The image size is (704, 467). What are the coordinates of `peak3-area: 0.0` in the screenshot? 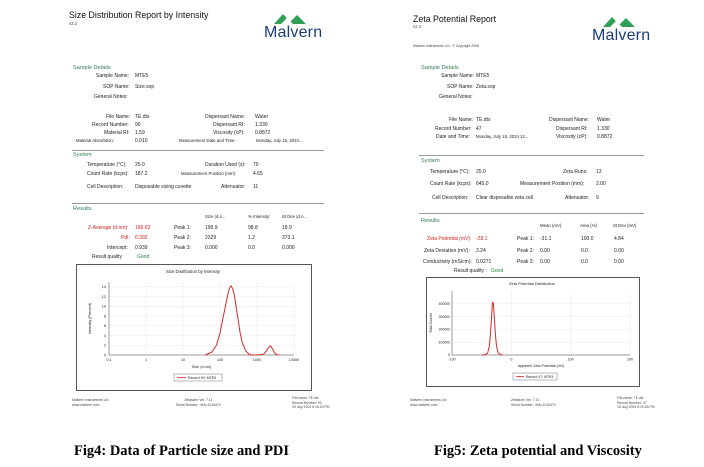 It's located at (584, 262).